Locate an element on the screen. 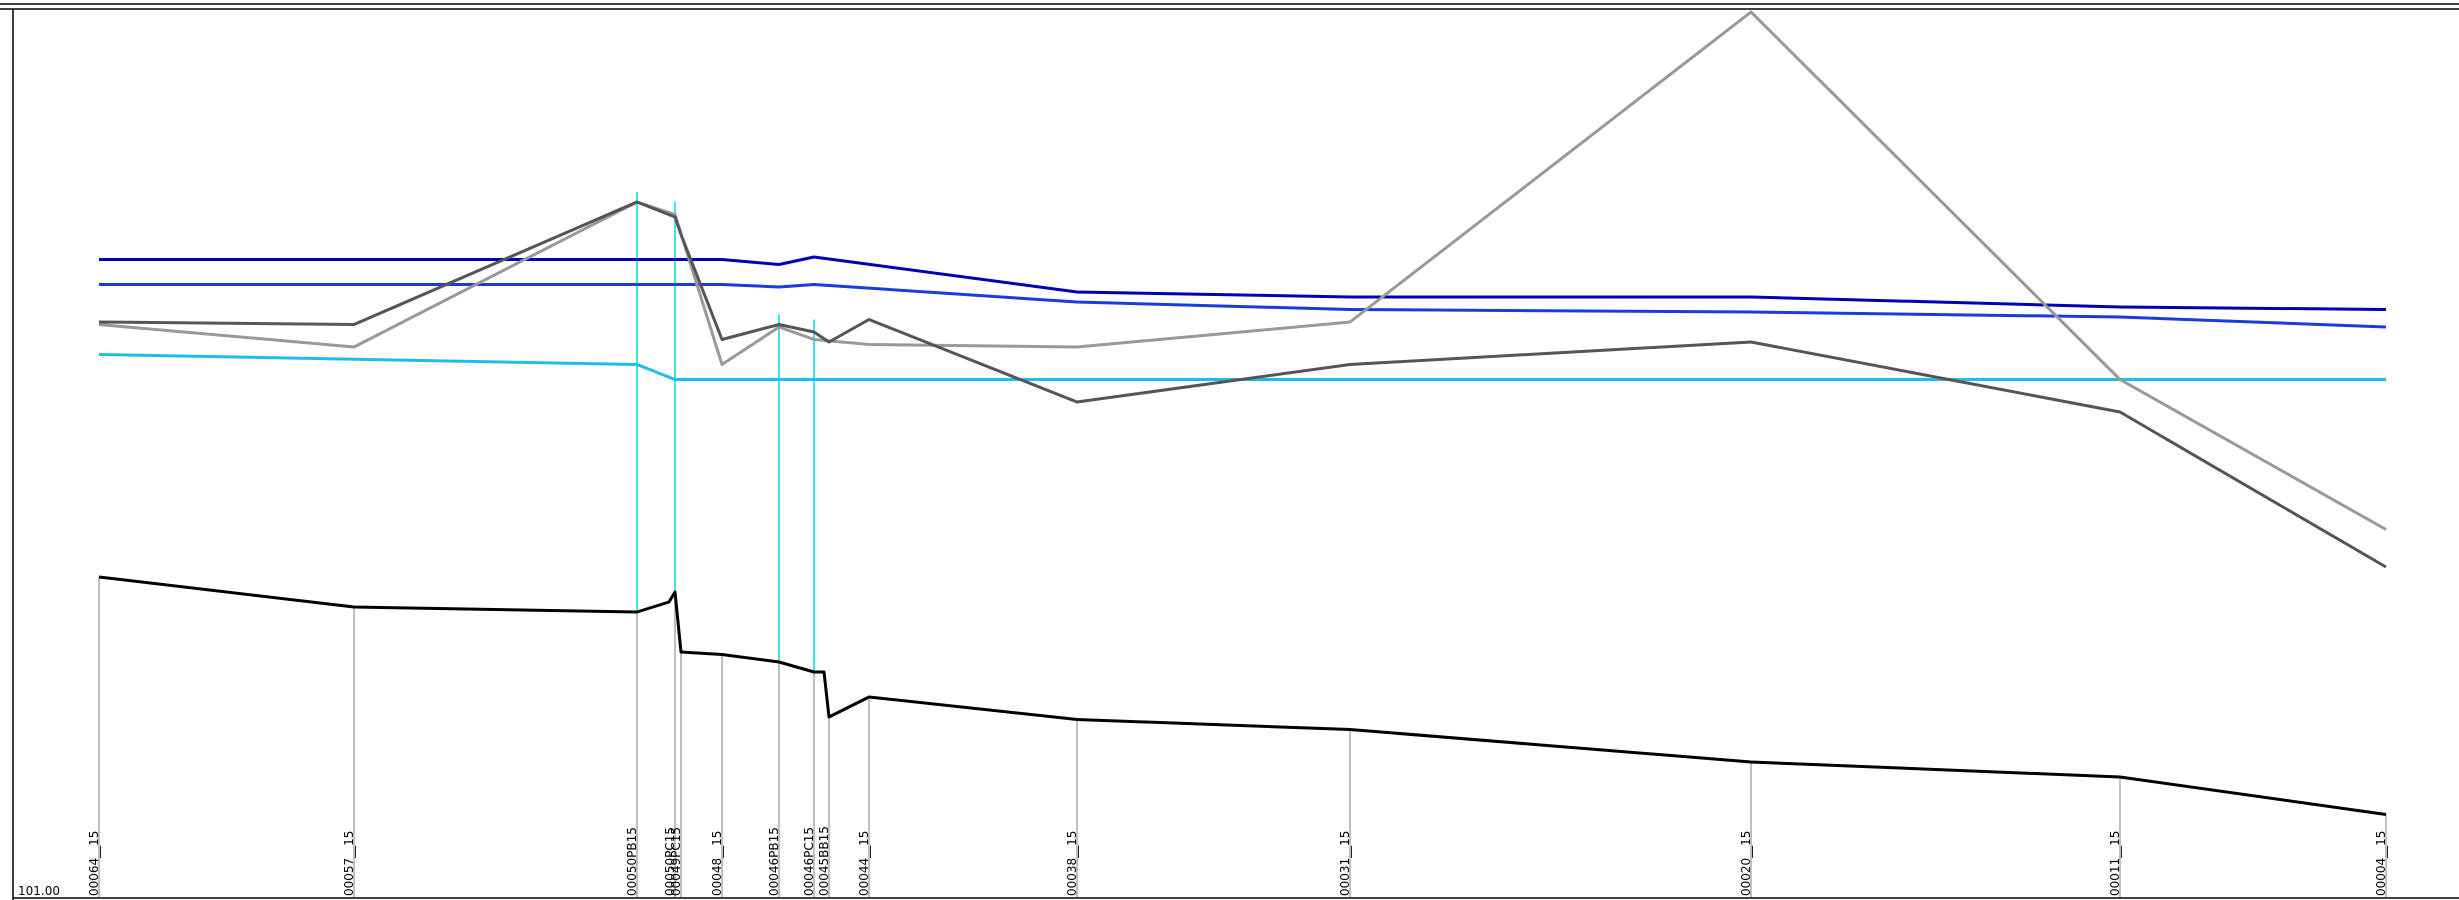 This screenshot has height=900, width=2459. station-label: 00004__15 is located at coordinates (2381, 863).